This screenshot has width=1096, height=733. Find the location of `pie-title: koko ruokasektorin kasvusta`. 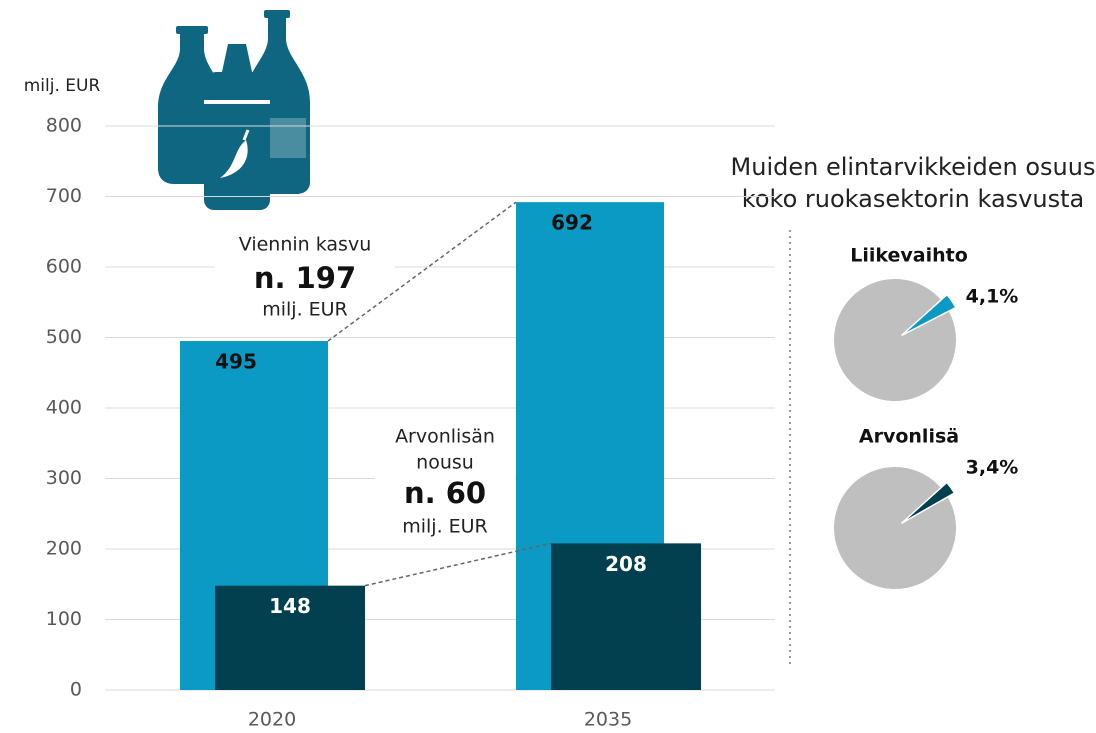

pie-title: koko ruokasektorin kasvusta is located at coordinates (913, 199).